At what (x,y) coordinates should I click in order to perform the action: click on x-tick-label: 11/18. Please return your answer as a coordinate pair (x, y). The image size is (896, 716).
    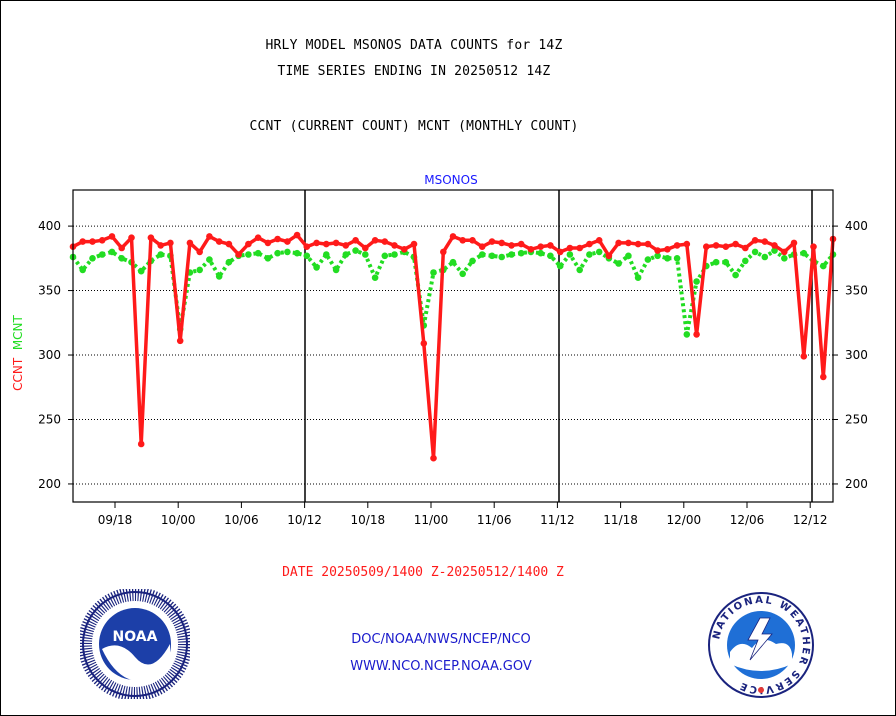
    Looking at the image, I should click on (620, 520).